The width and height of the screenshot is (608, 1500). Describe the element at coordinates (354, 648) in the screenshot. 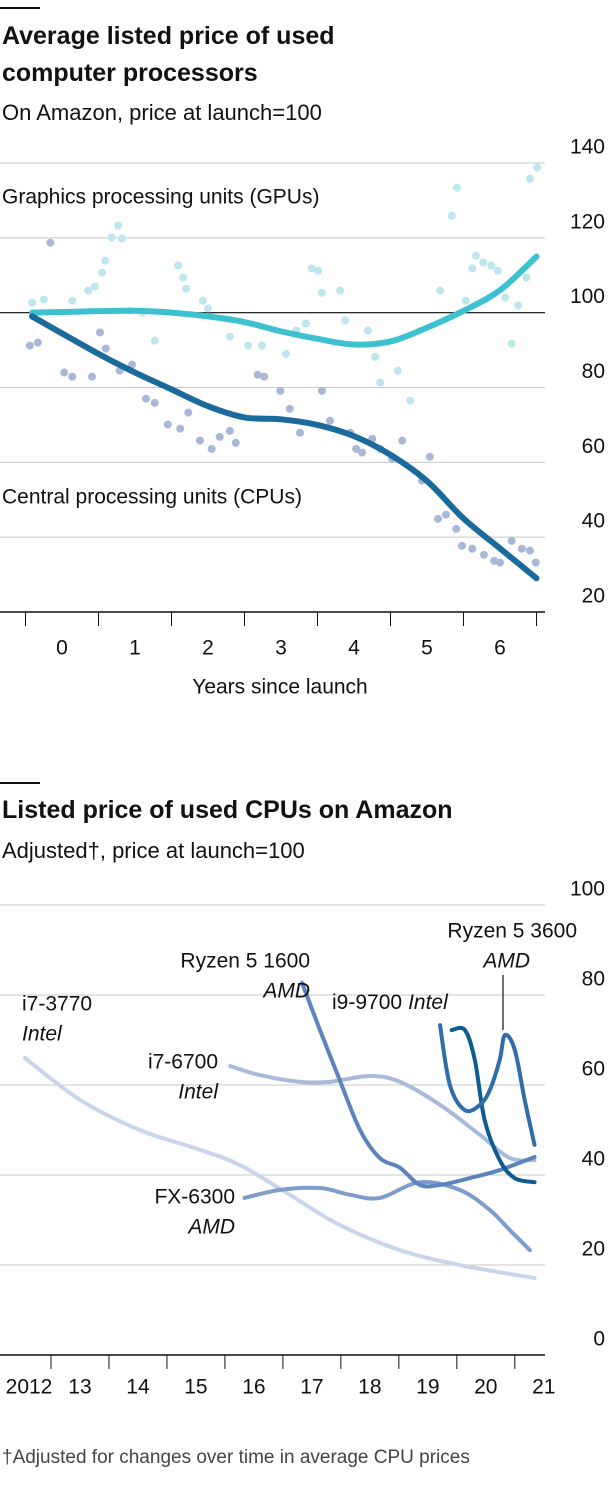

I see `x-tick-label: 4` at that location.